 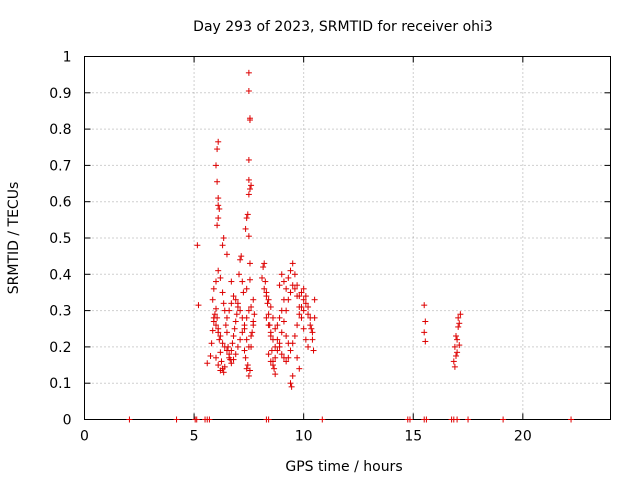 What do you see at coordinates (60, 312) in the screenshot?
I see `y-tick-label: 0.3` at bounding box center [60, 312].